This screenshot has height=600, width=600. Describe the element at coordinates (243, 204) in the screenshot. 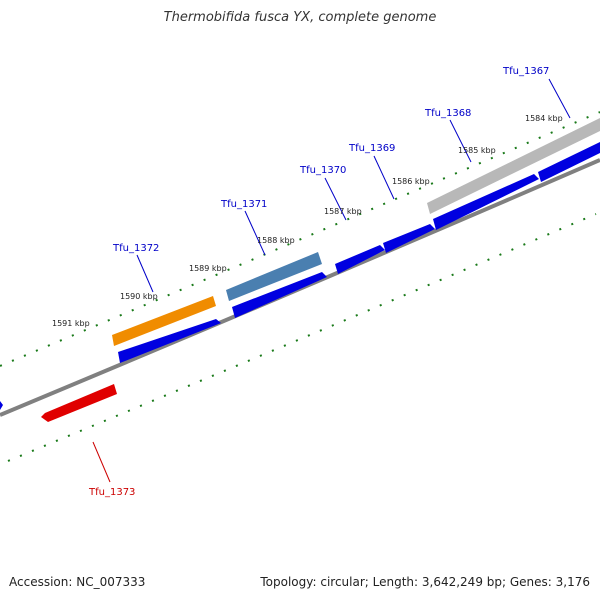

I see `gene-label-tfu-1371: Tfu_1371` at that location.